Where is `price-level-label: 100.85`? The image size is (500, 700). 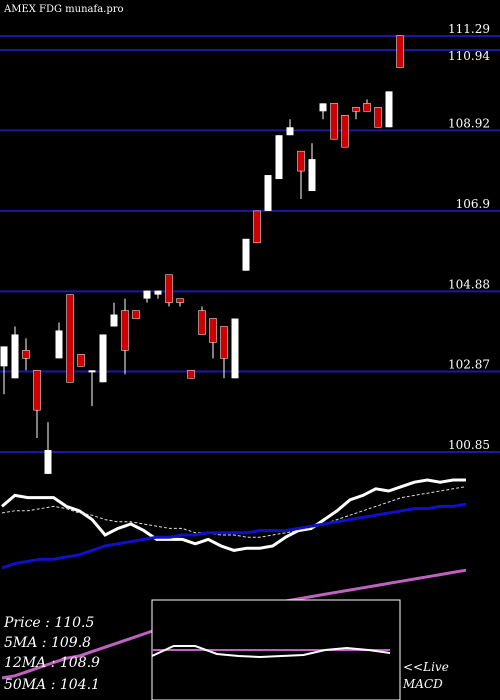 price-level-label: 100.85 is located at coordinates (469, 445).